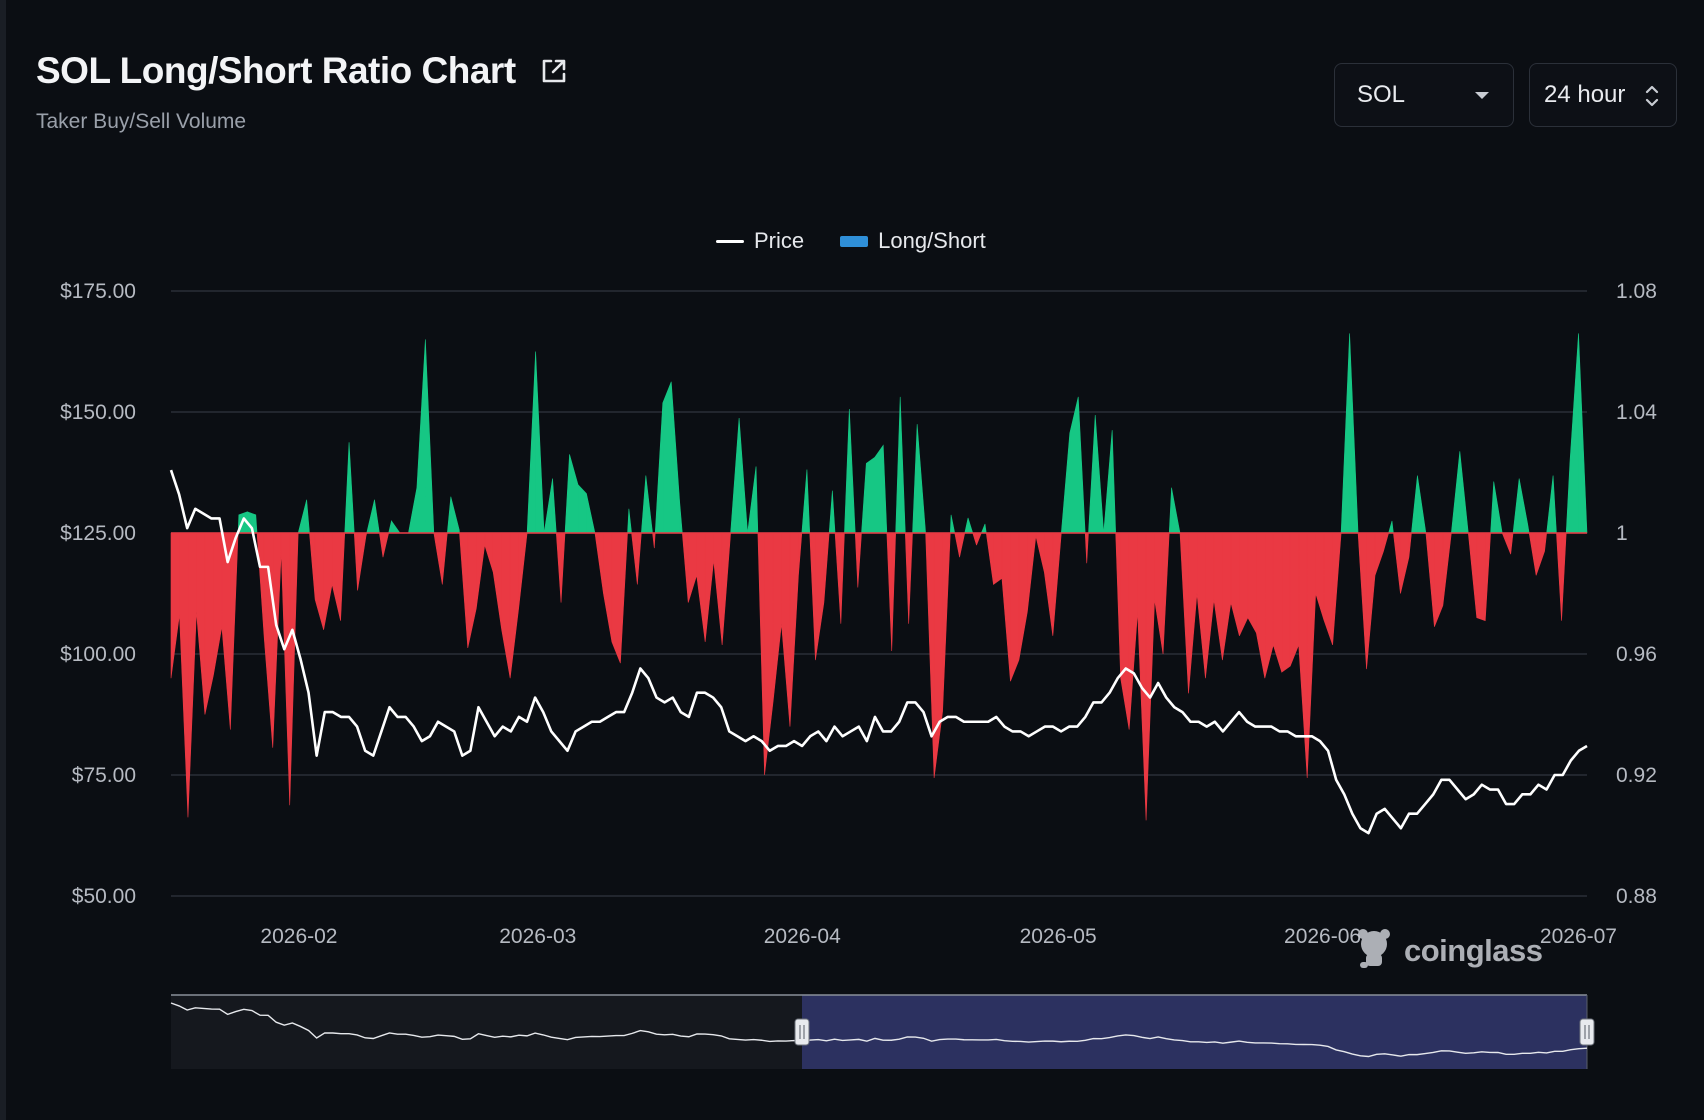 Image resolution: width=1704 pixels, height=1120 pixels. What do you see at coordinates (1636, 594) in the screenshot?
I see `y-axis-right: 1.08 1.04 1 0.96 0.92 0.88` at bounding box center [1636, 594].